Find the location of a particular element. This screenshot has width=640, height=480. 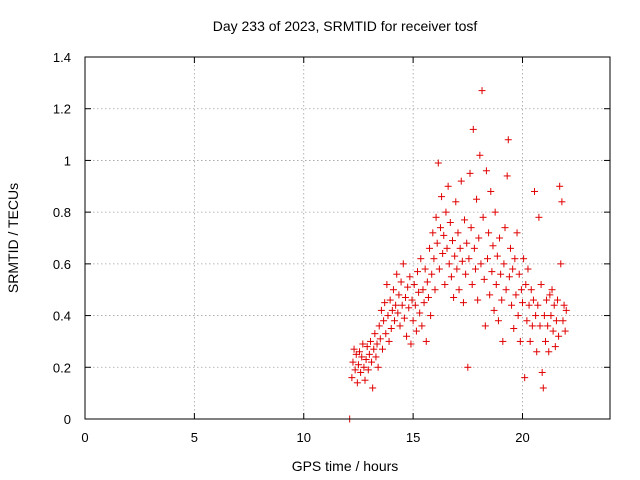

y-tick-label: 0.4 is located at coordinates (62, 316).